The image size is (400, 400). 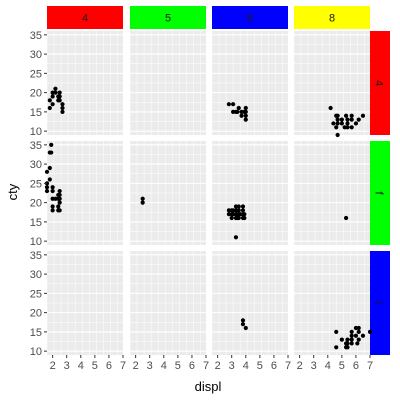 What do you see at coordinates (12, 191) in the screenshot?
I see `y-axis-title: cty` at bounding box center [12, 191].